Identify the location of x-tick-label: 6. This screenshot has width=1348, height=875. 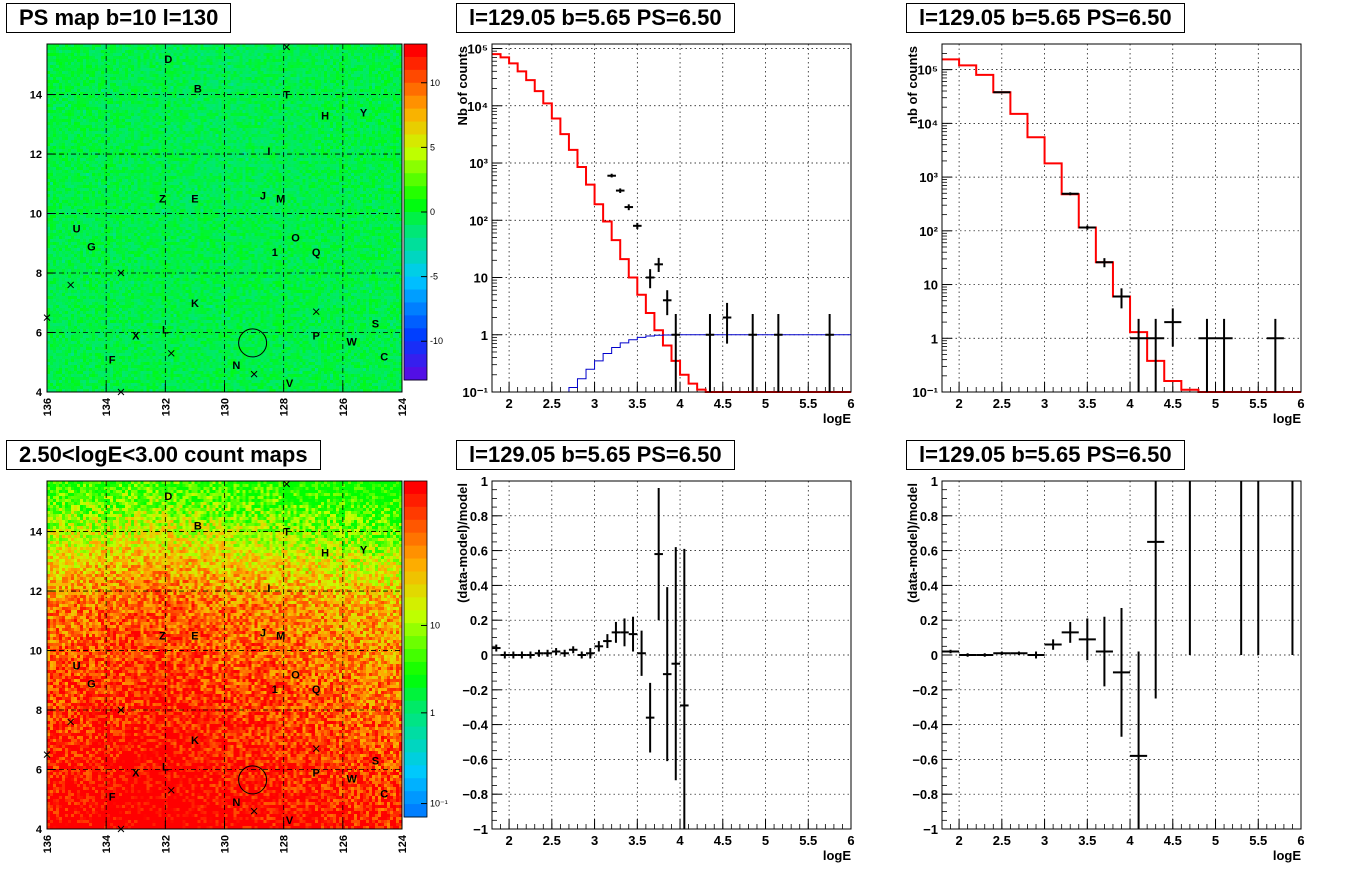
(850, 403).